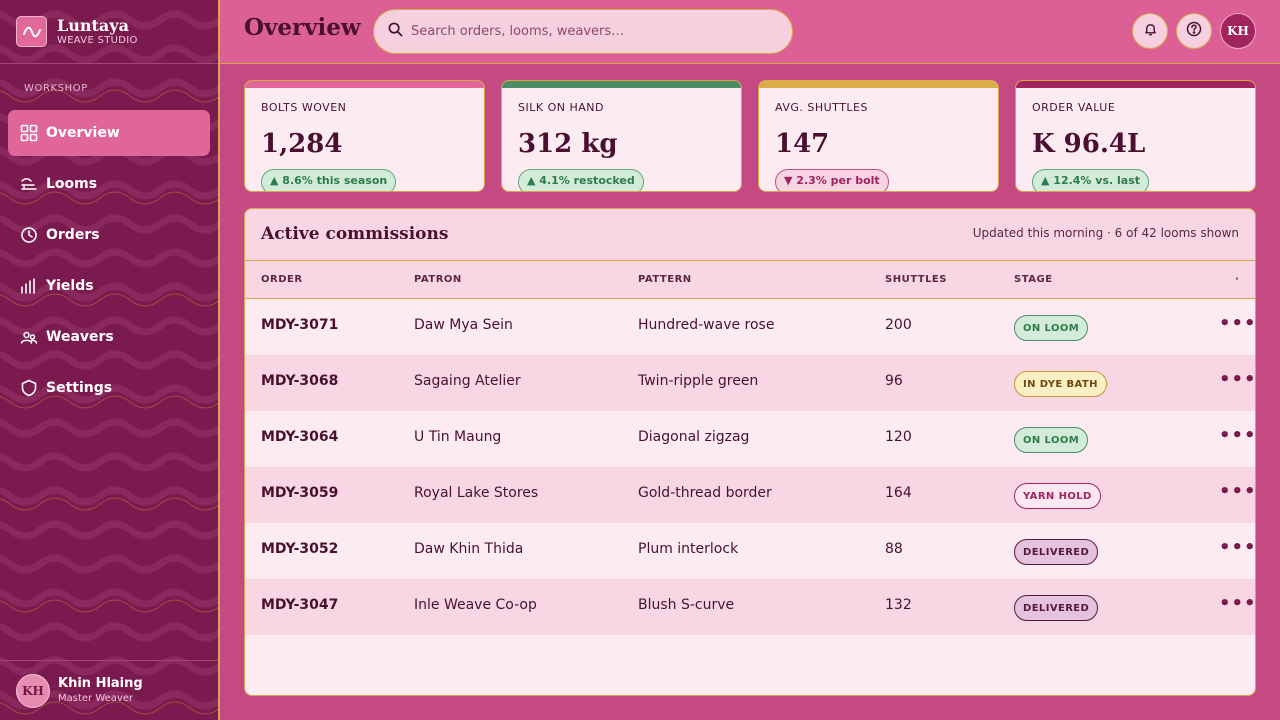 This screenshot has height=720, width=1280. I want to click on brand: Luntaya WEAVE STUDIO, so click(109, 32).